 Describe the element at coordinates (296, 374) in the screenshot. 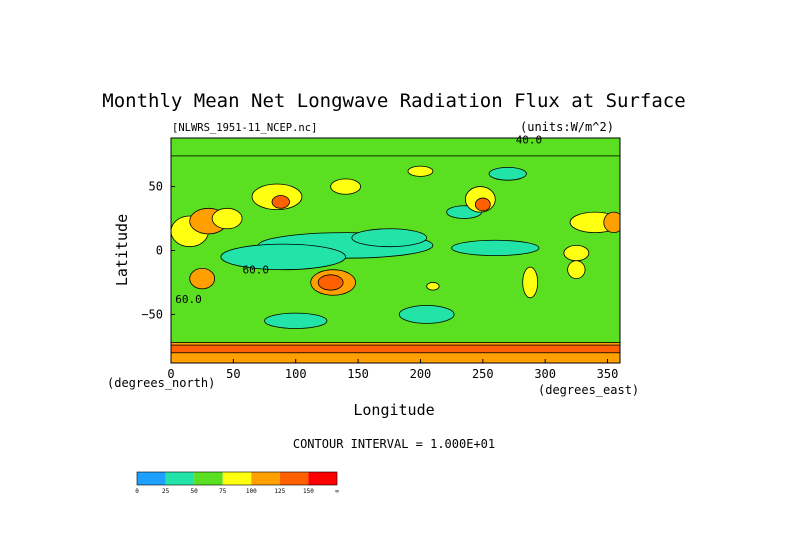

I see `x-tick-label-2: 100` at that location.